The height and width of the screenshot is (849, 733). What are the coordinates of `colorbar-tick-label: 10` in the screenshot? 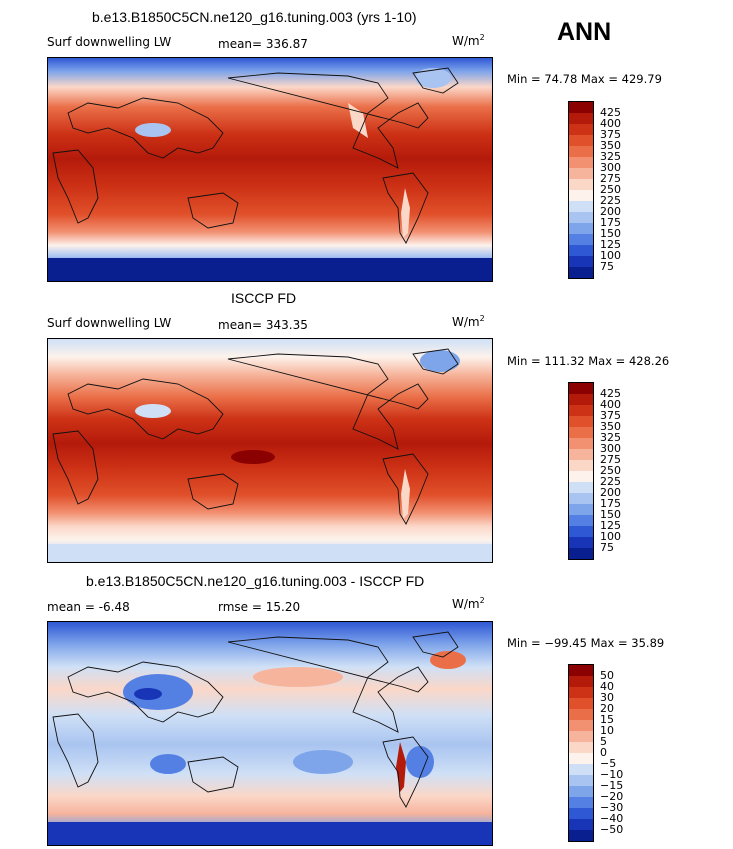 It's located at (607, 730).